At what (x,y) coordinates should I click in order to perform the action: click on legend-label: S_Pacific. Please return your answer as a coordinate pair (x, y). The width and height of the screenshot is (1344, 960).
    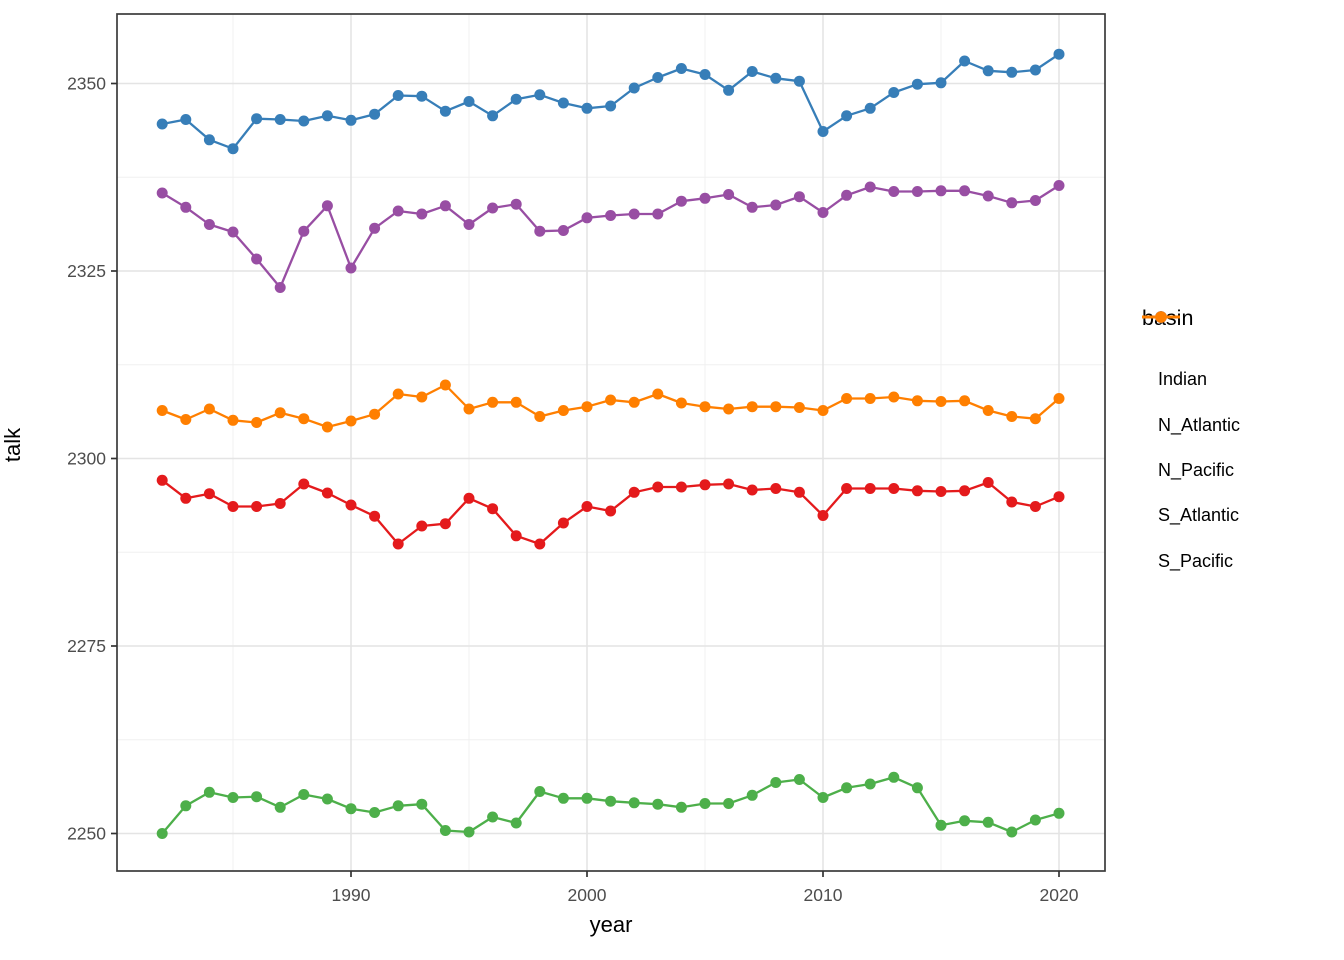
    Looking at the image, I should click on (1196, 560).